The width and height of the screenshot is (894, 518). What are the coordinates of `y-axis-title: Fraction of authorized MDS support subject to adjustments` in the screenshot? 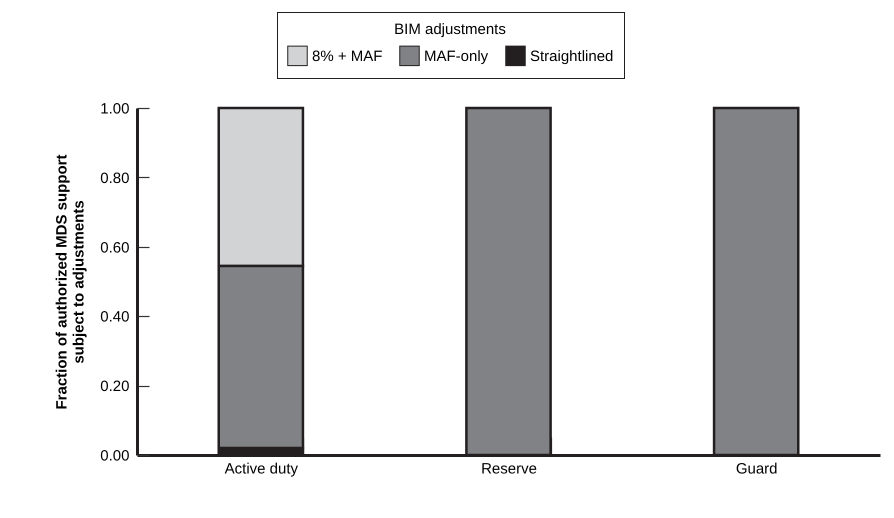 It's located at (70, 282).